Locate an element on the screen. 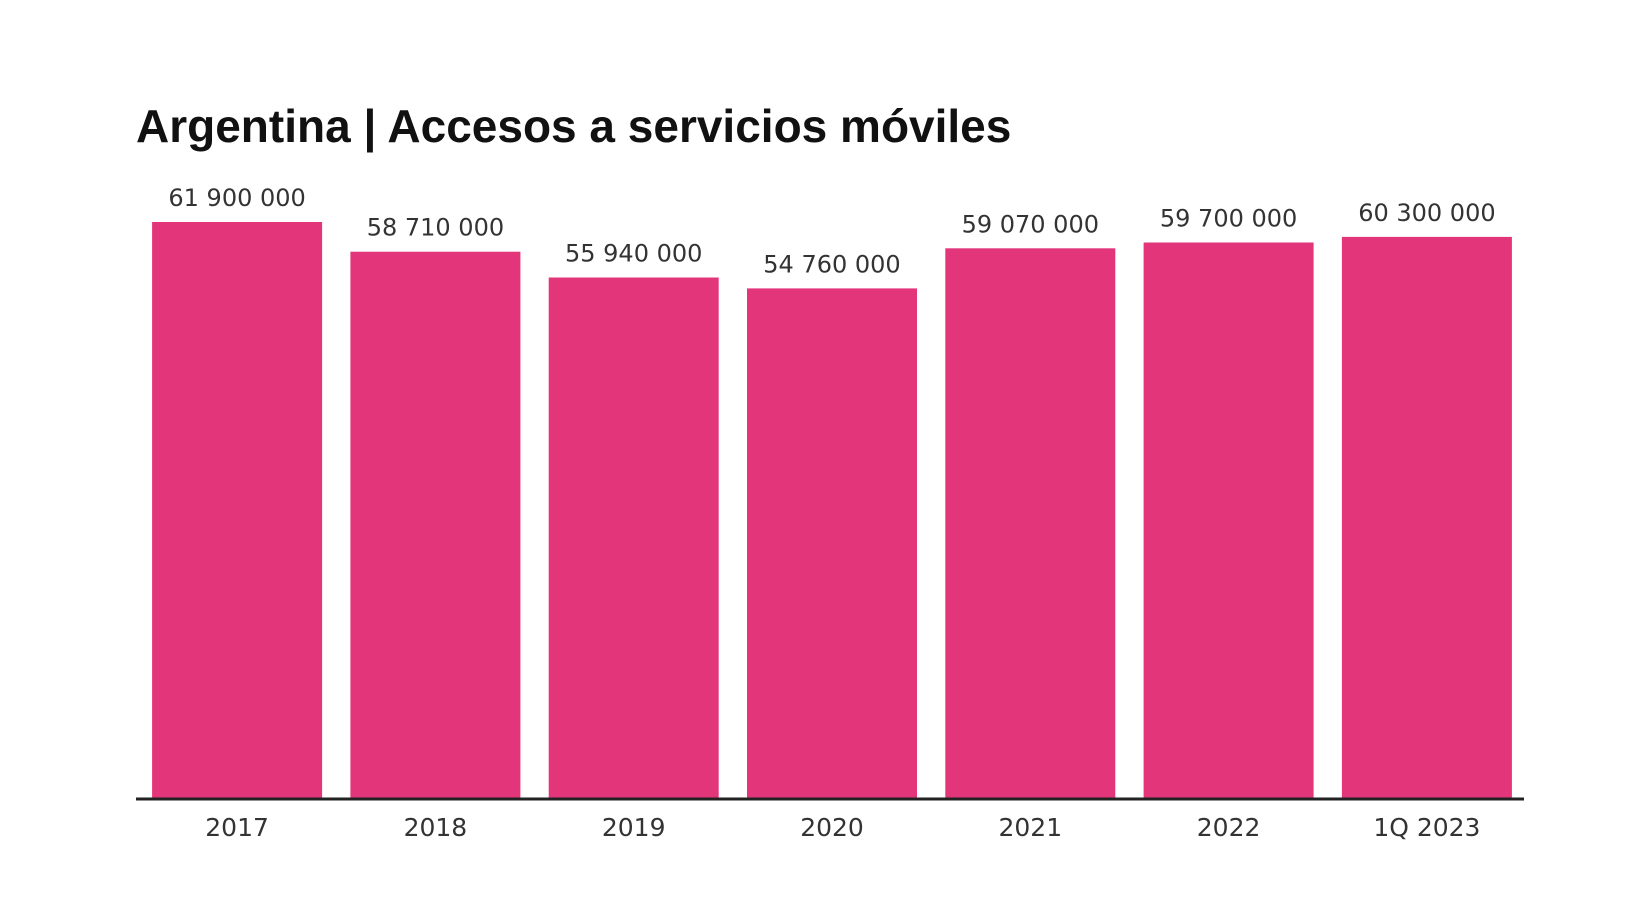 This screenshot has height=924, width=1640. tick-labels-layer: 2017 2018 2019 2020 2021 2022 1Q 2023 is located at coordinates (842, 827).